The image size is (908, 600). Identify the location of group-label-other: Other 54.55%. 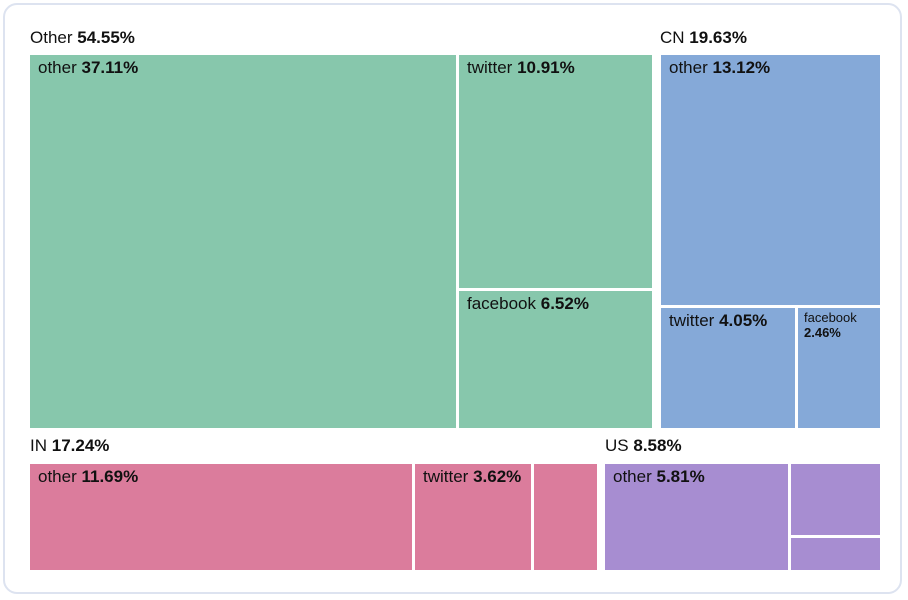
(82, 38).